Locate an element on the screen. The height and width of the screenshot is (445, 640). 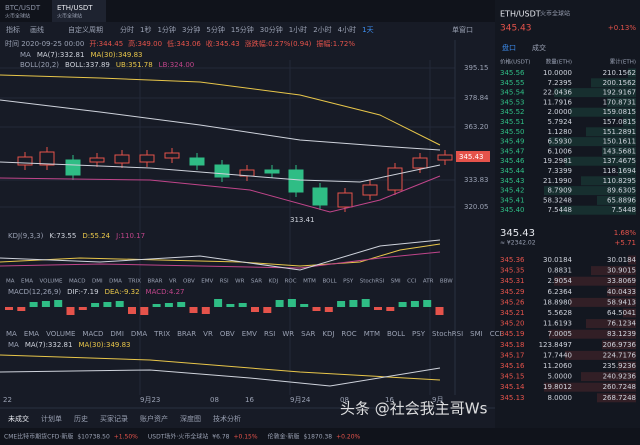
bottom-tab: 未成交 is located at coordinates (18, 418).